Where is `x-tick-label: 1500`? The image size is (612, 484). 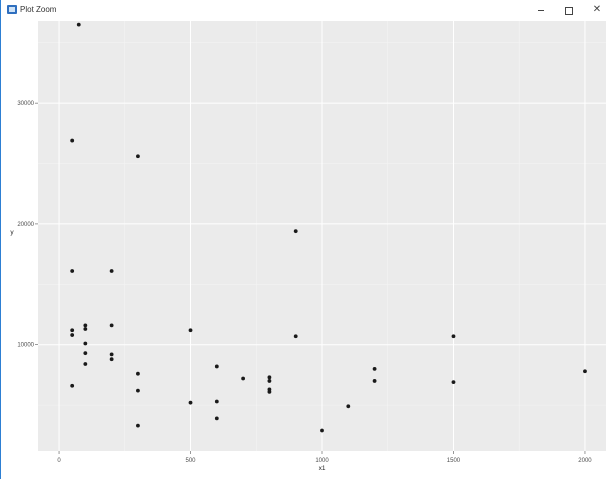 x-tick-label: 1500 is located at coordinates (454, 461).